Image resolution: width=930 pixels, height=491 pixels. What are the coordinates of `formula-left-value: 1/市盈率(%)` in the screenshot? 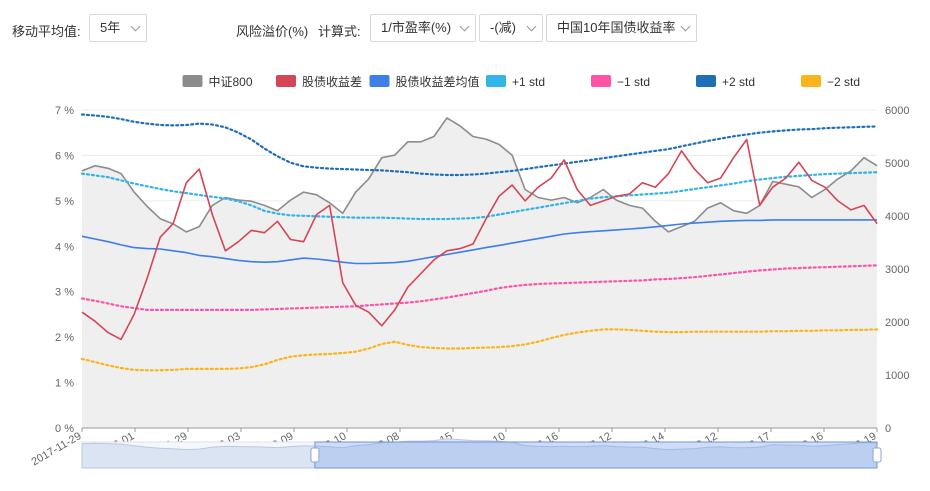 It's located at (416, 27).